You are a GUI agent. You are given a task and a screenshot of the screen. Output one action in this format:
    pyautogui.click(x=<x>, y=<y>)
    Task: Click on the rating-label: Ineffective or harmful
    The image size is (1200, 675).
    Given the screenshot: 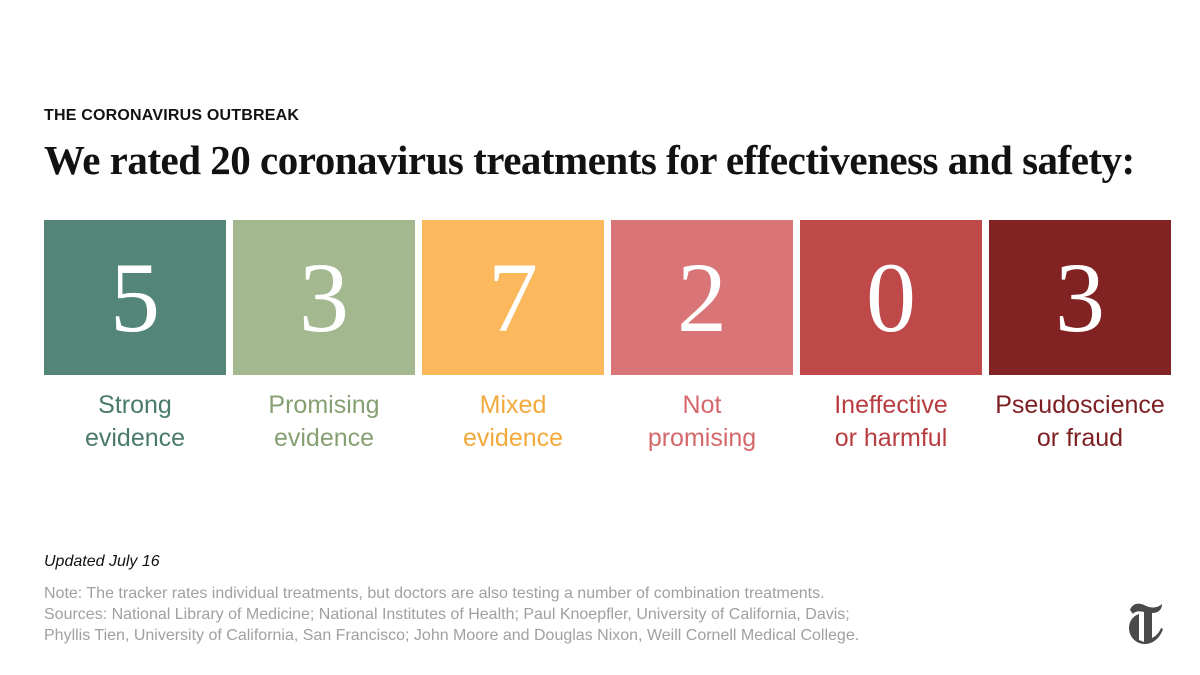 What is the action you would take?
    pyautogui.click(x=891, y=422)
    